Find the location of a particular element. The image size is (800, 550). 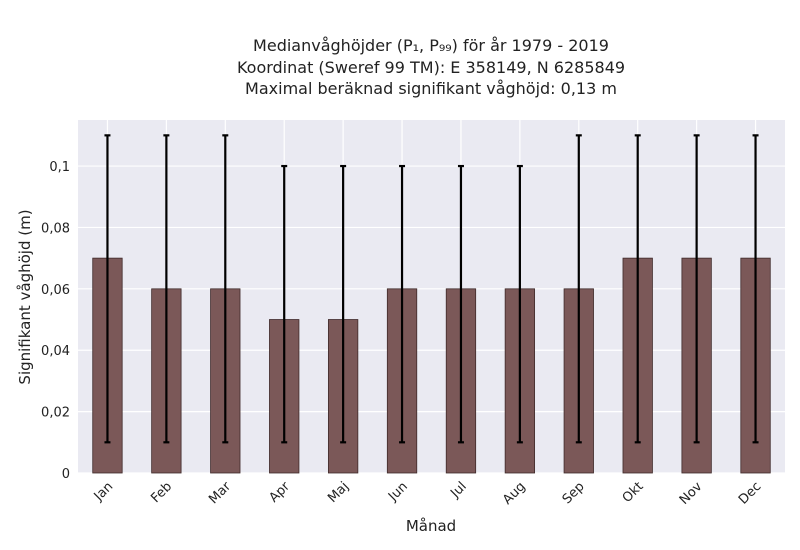

error-bar-jul is located at coordinates (460, 304).